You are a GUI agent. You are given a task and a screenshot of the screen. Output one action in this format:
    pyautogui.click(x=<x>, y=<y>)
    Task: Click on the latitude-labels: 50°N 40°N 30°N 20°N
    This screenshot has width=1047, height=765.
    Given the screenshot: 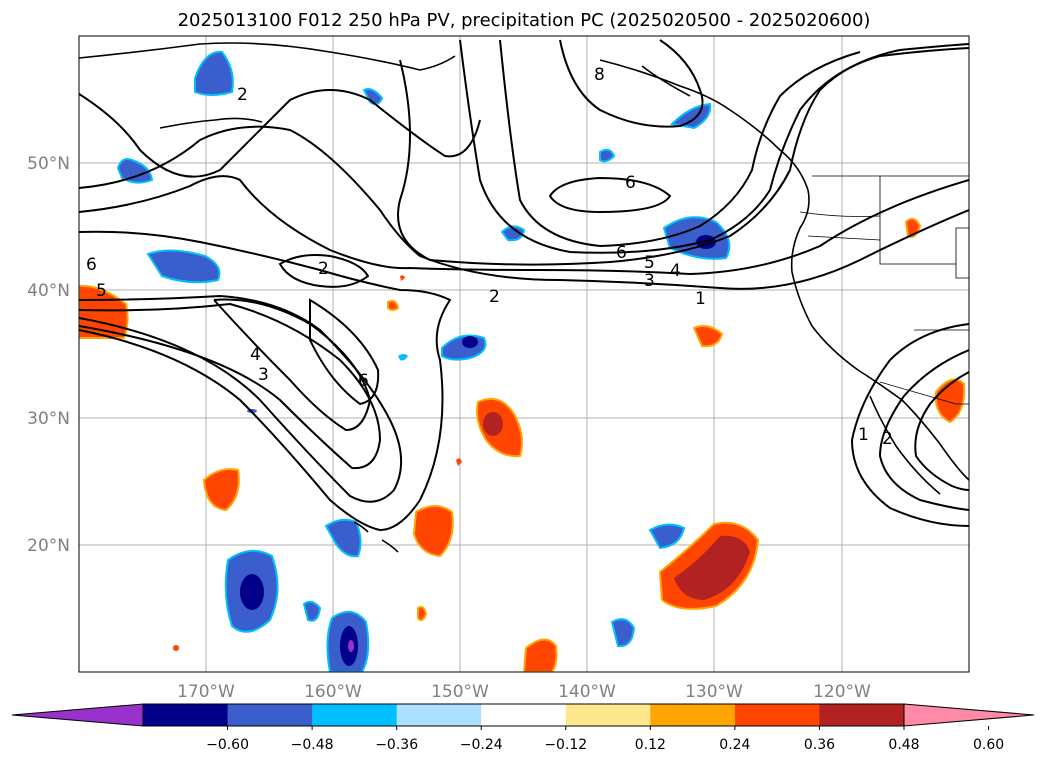 What is the action you would take?
    pyautogui.click(x=48, y=355)
    